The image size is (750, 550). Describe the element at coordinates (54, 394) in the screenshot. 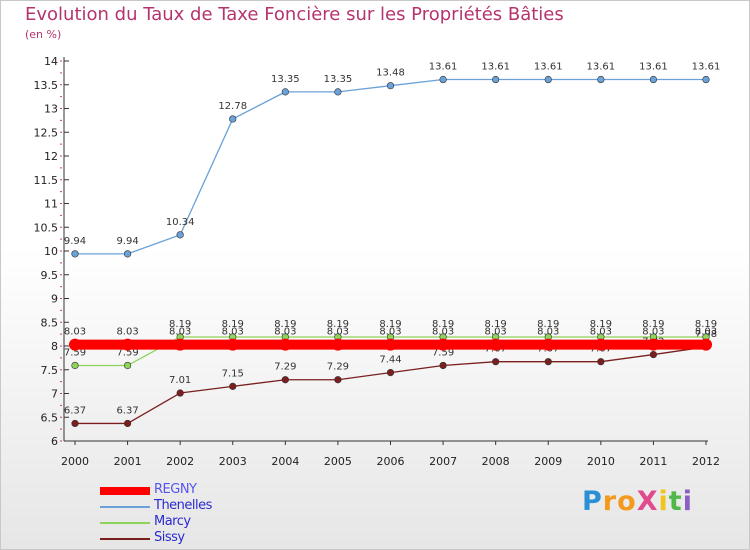

I see `y-tick-label: 7` at that location.